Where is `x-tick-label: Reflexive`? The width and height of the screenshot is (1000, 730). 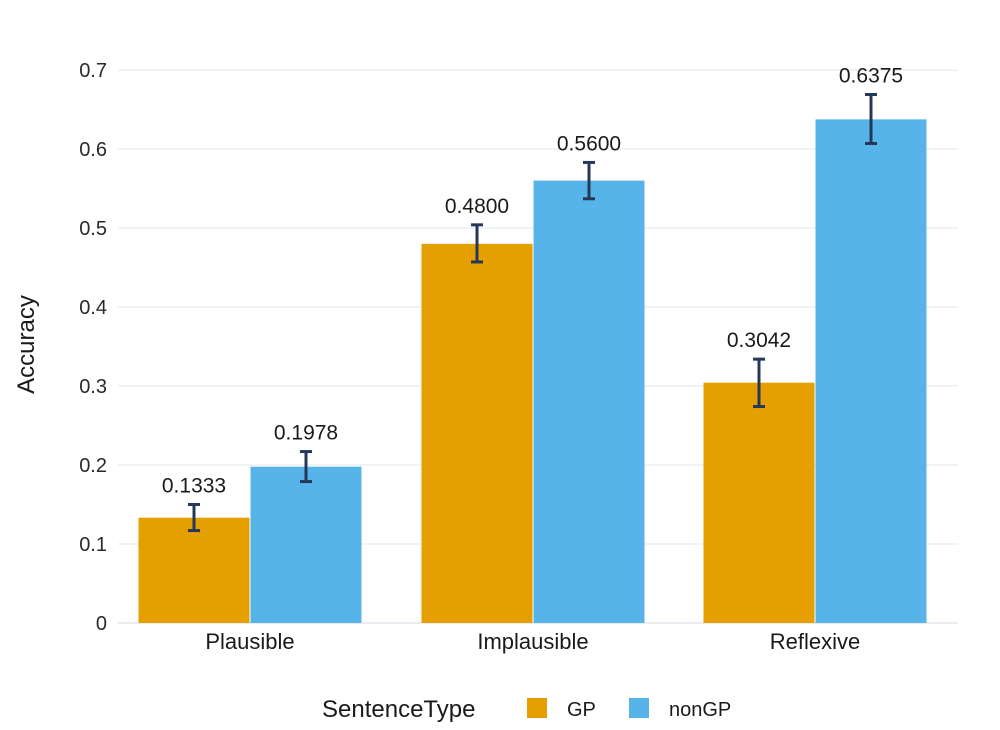 x-tick-label: Reflexive is located at coordinates (815, 641).